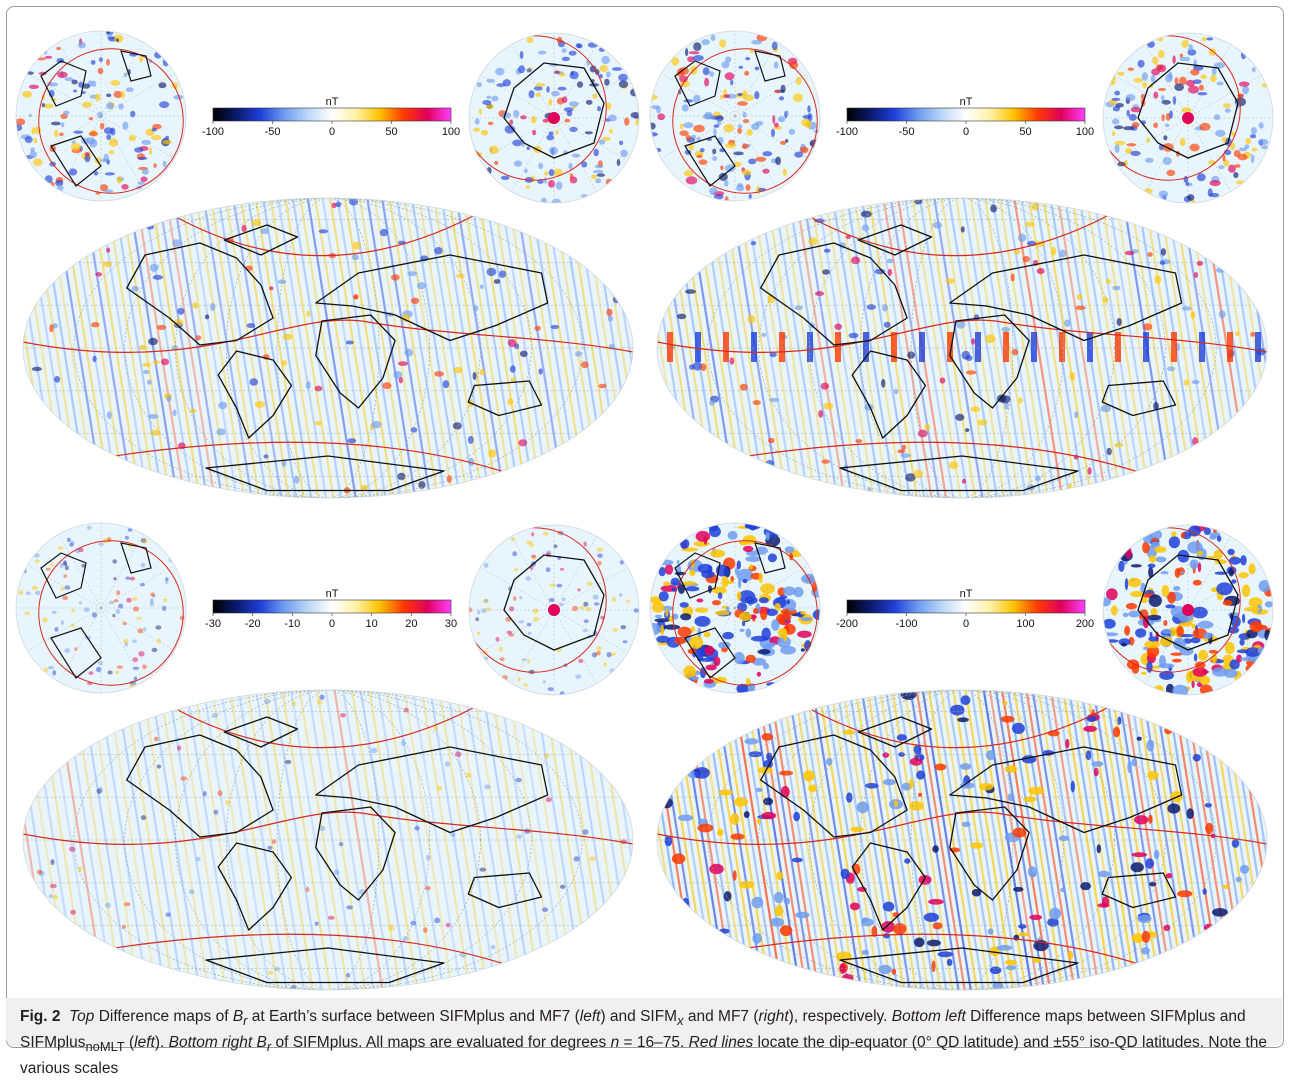 The image size is (1290, 1080). What do you see at coordinates (213, 624) in the screenshot?
I see `colorbar-tick-label: -30` at bounding box center [213, 624].